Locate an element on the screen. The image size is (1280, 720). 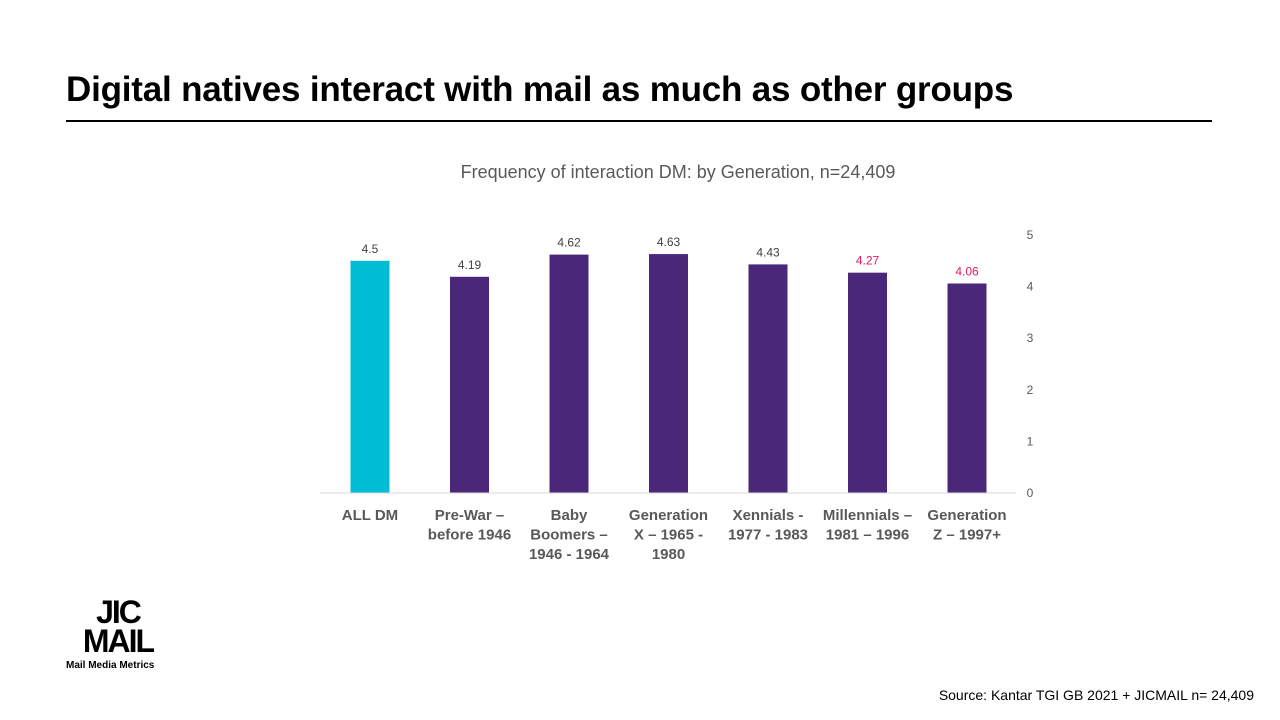
y-tick-label-1: 1 is located at coordinates (1030, 441).